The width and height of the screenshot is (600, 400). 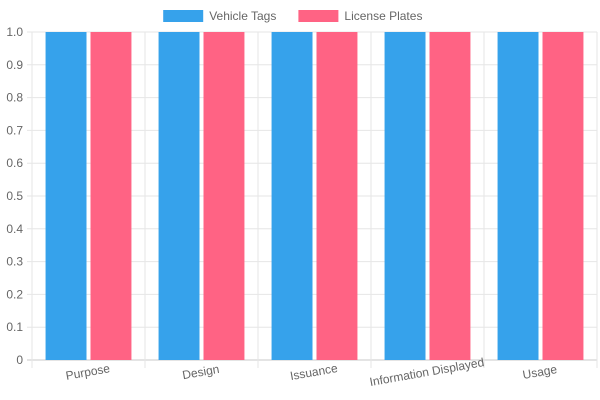 I want to click on y-tick-label: 0.6, so click(x=14, y=163).